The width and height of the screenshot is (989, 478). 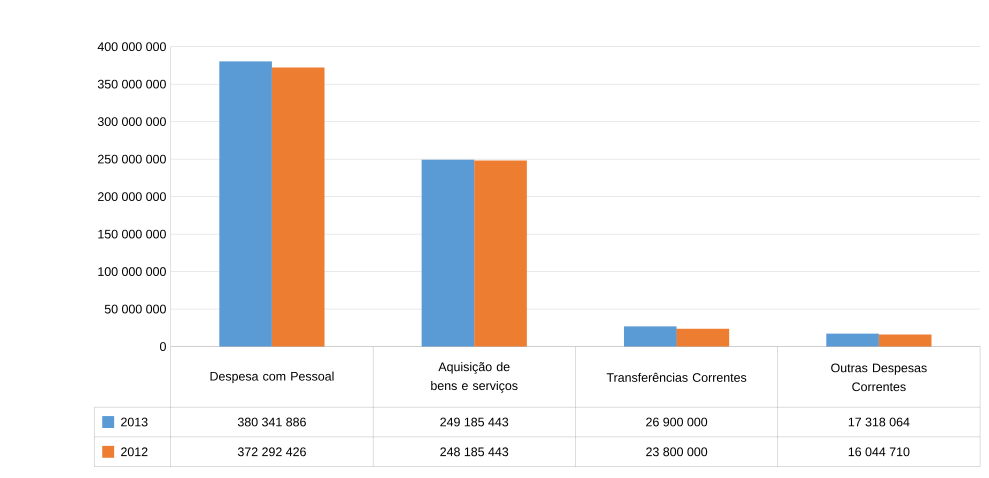 What do you see at coordinates (132, 121) in the screenshot?
I see `y-tick-label: 300 000 000` at bounding box center [132, 121].